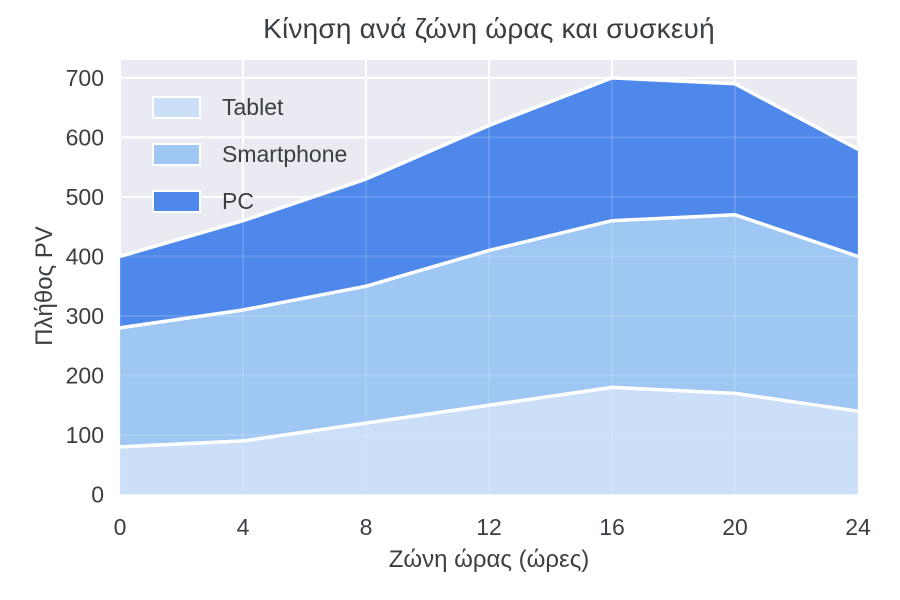 This screenshot has height=600, width=900. Describe the element at coordinates (489, 559) in the screenshot. I see `x-axis-title: Ζώνη ώρας (ώρες)` at that location.